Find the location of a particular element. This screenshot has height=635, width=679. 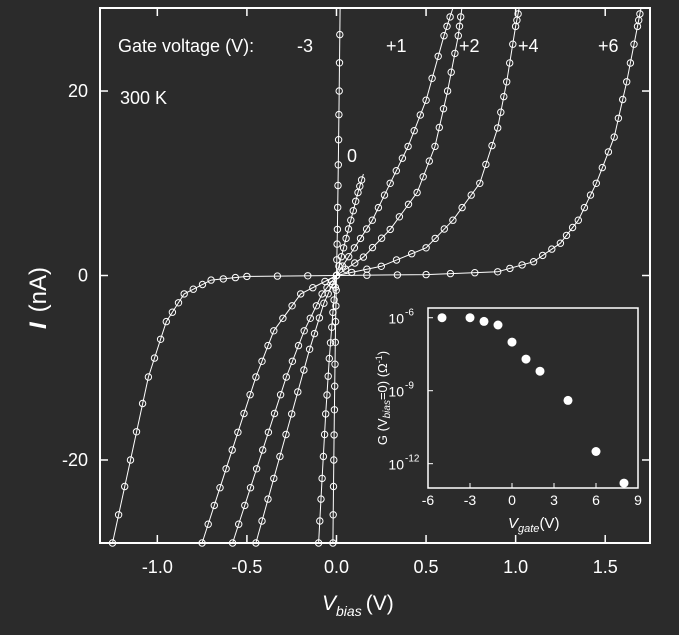

inset-y-label-close: ) is located at coordinates (382, 353).